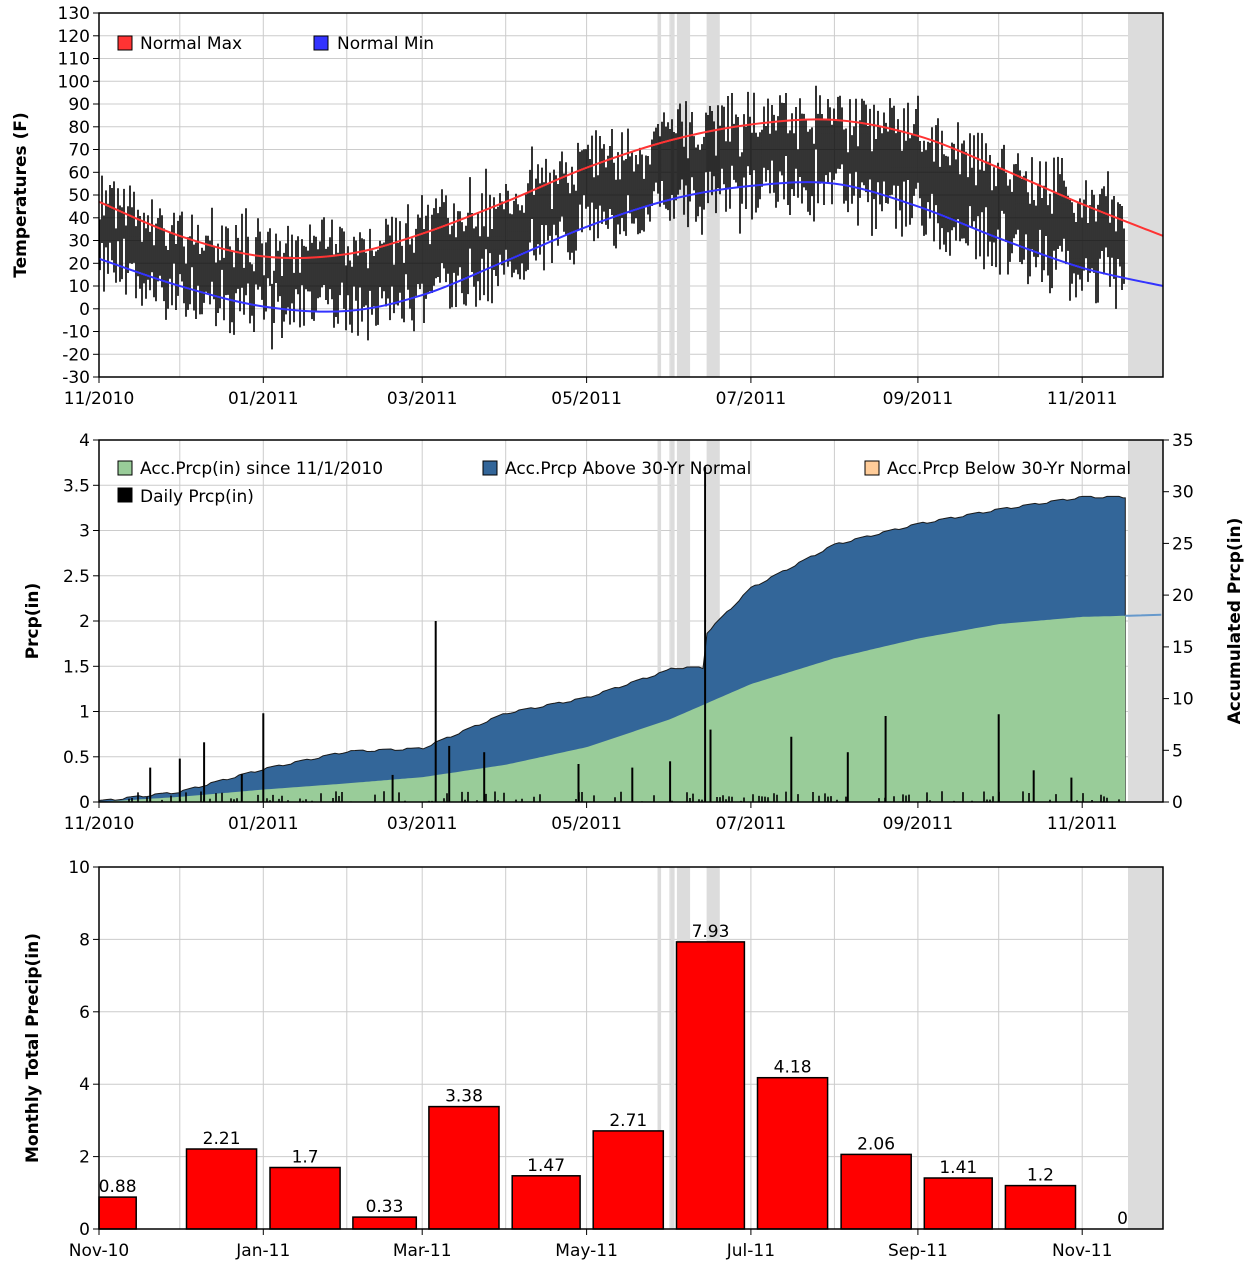  What do you see at coordinates (84, 713) in the screenshot?
I see `y-tick-label: 1` at bounding box center [84, 713].